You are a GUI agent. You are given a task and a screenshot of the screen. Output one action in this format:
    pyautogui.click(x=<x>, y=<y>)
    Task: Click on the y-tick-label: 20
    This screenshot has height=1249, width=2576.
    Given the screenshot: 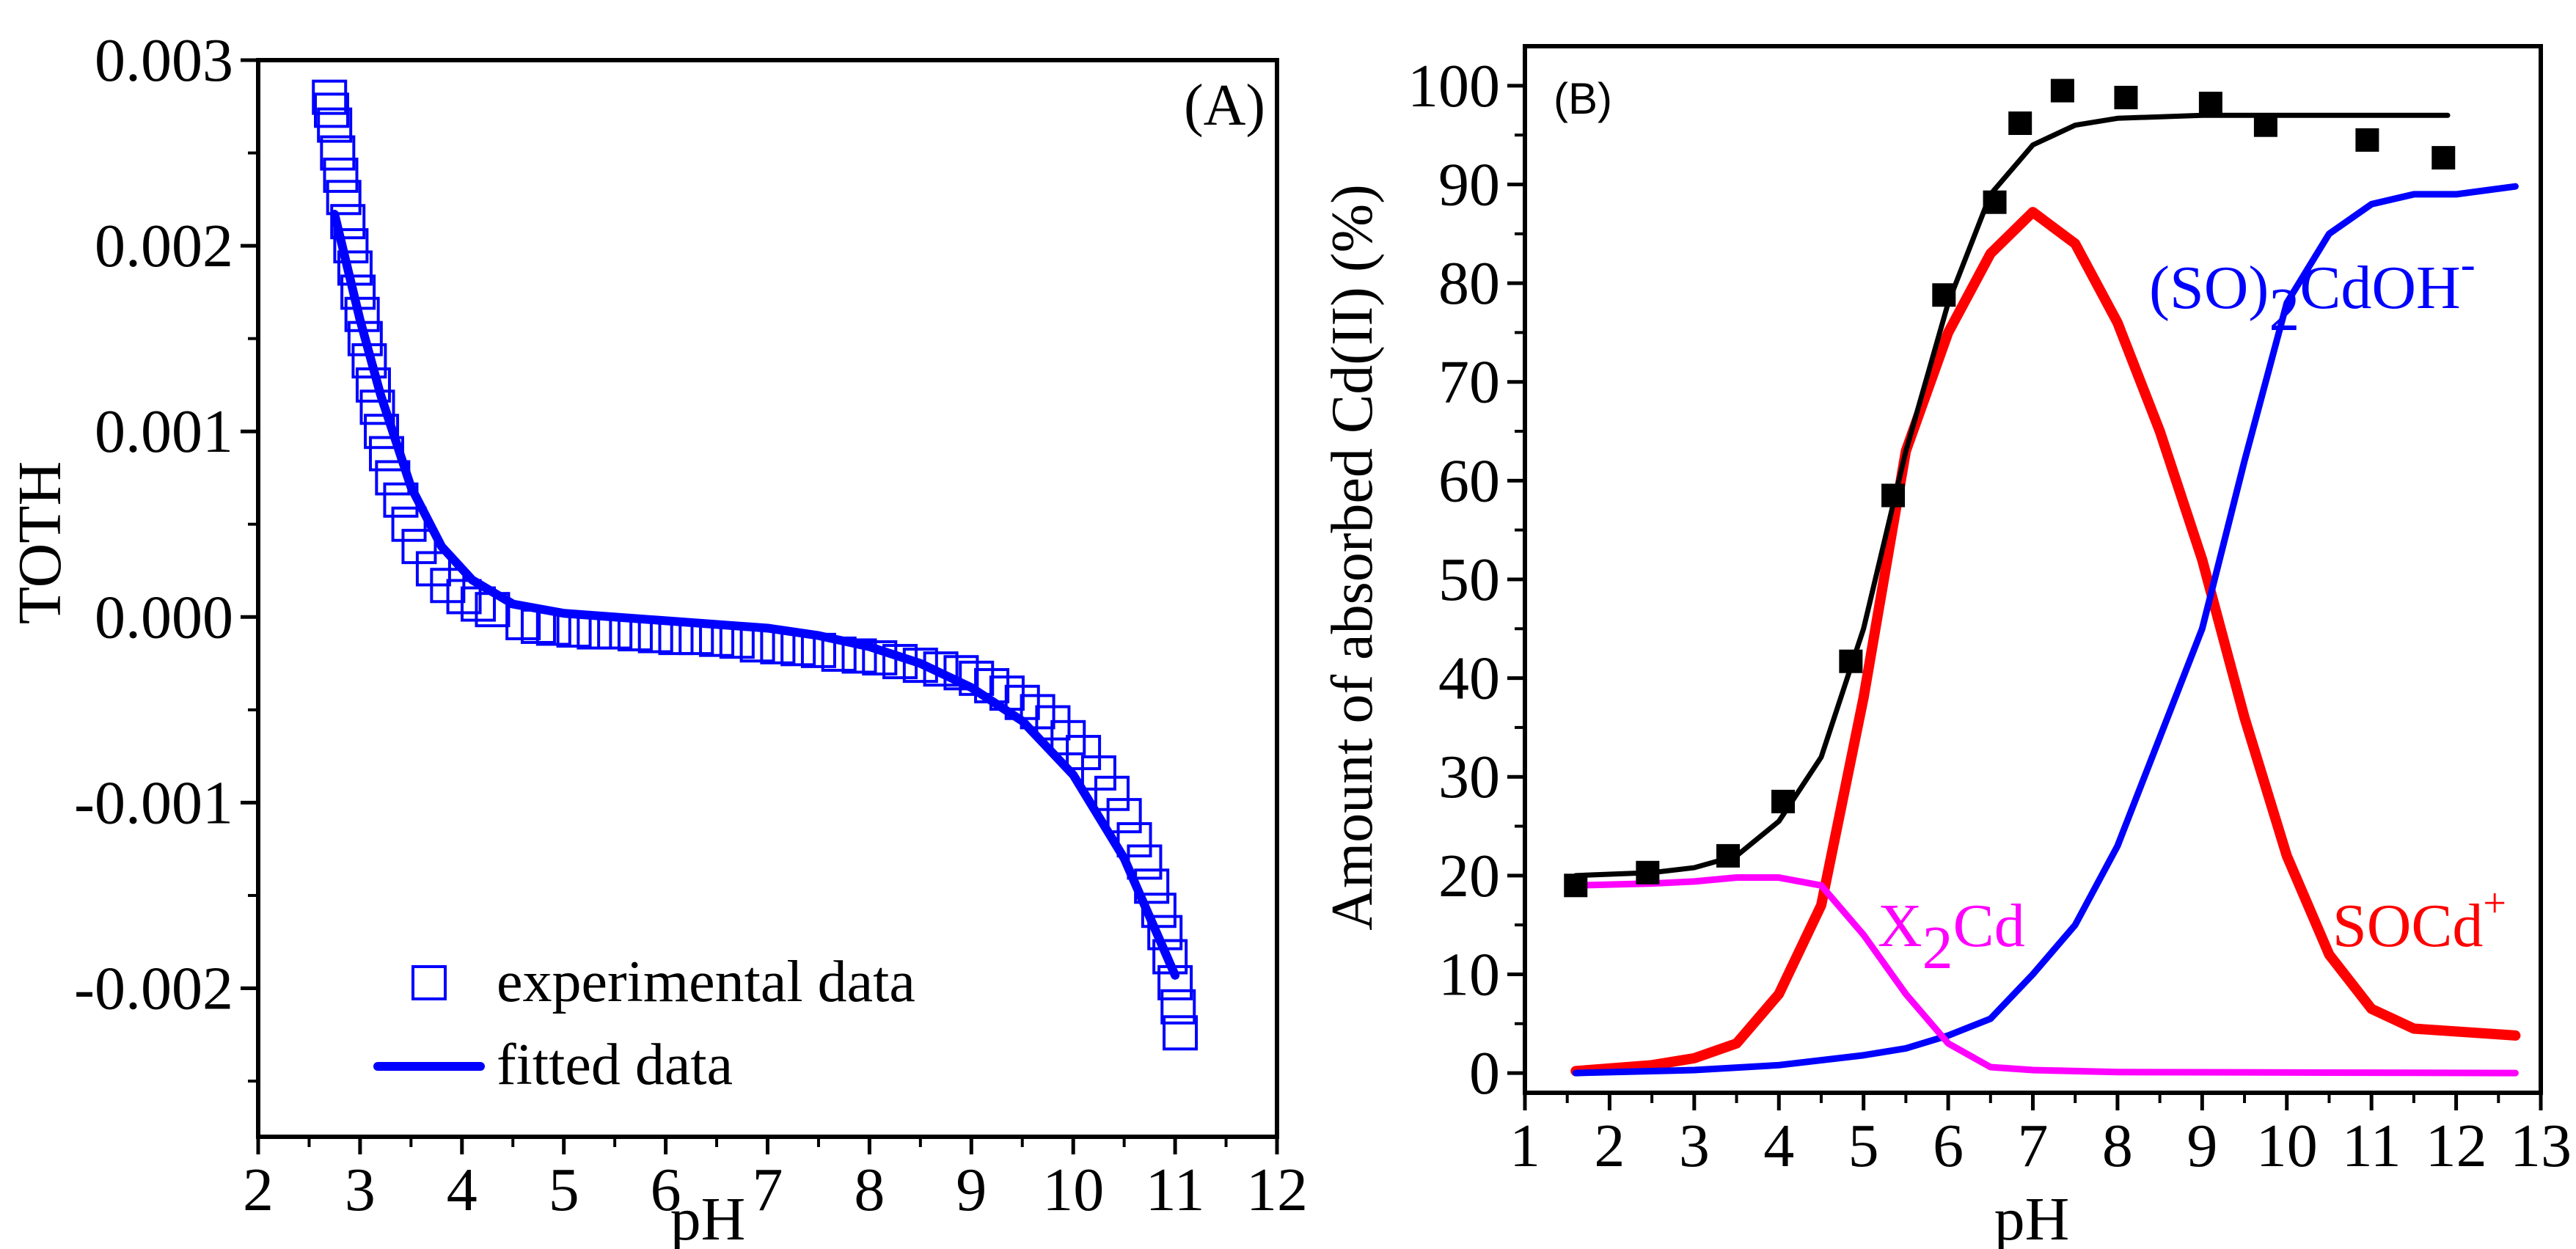 What is the action you would take?
    pyautogui.click(x=1469, y=876)
    